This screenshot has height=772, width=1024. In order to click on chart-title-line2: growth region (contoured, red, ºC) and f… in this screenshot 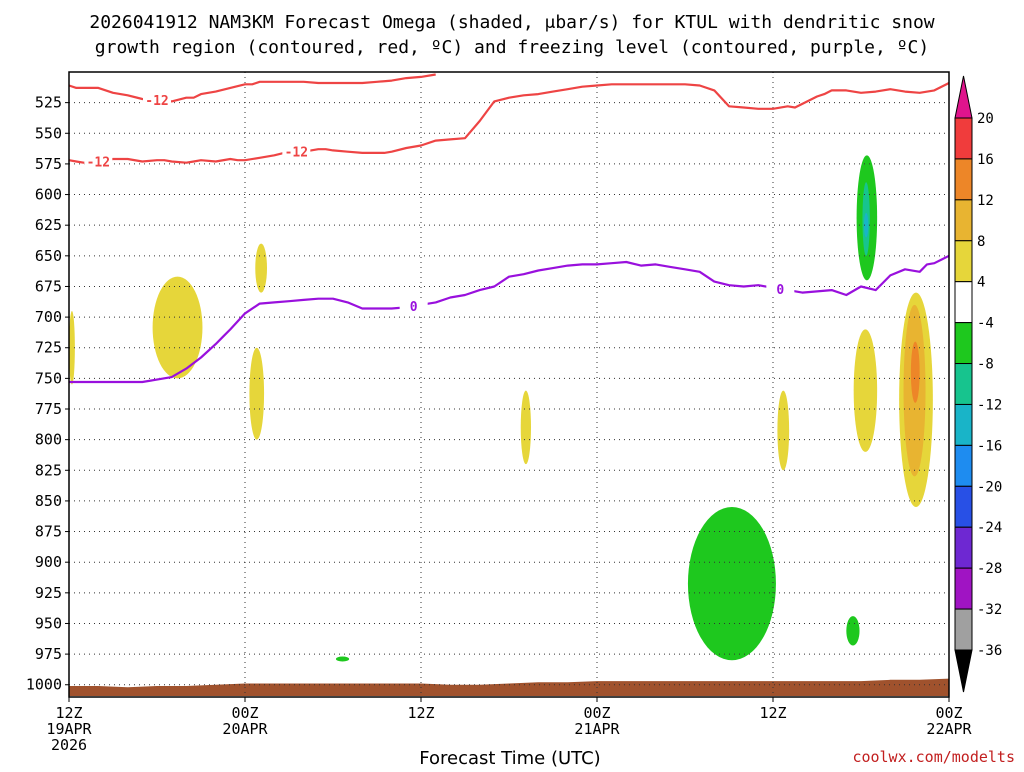, I will do `click(512, 47)`.